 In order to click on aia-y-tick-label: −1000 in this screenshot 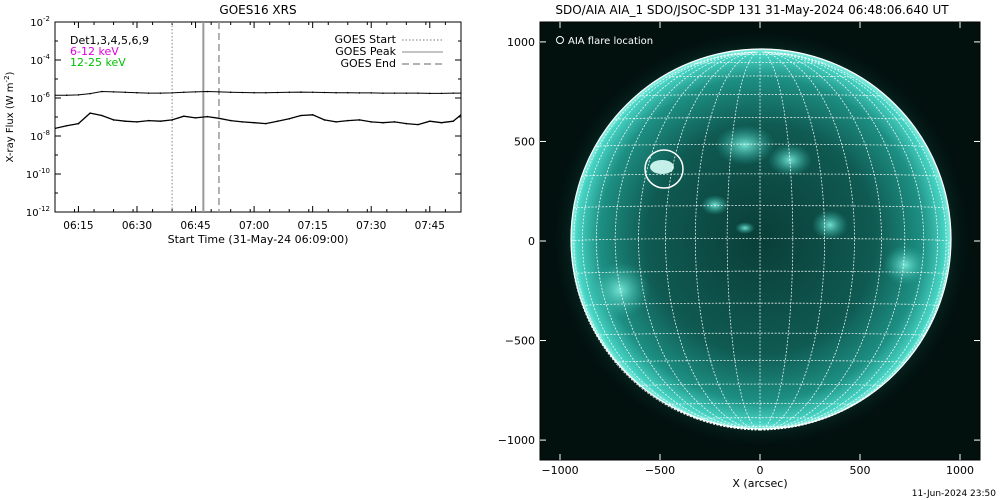, I will do `click(516, 440)`.